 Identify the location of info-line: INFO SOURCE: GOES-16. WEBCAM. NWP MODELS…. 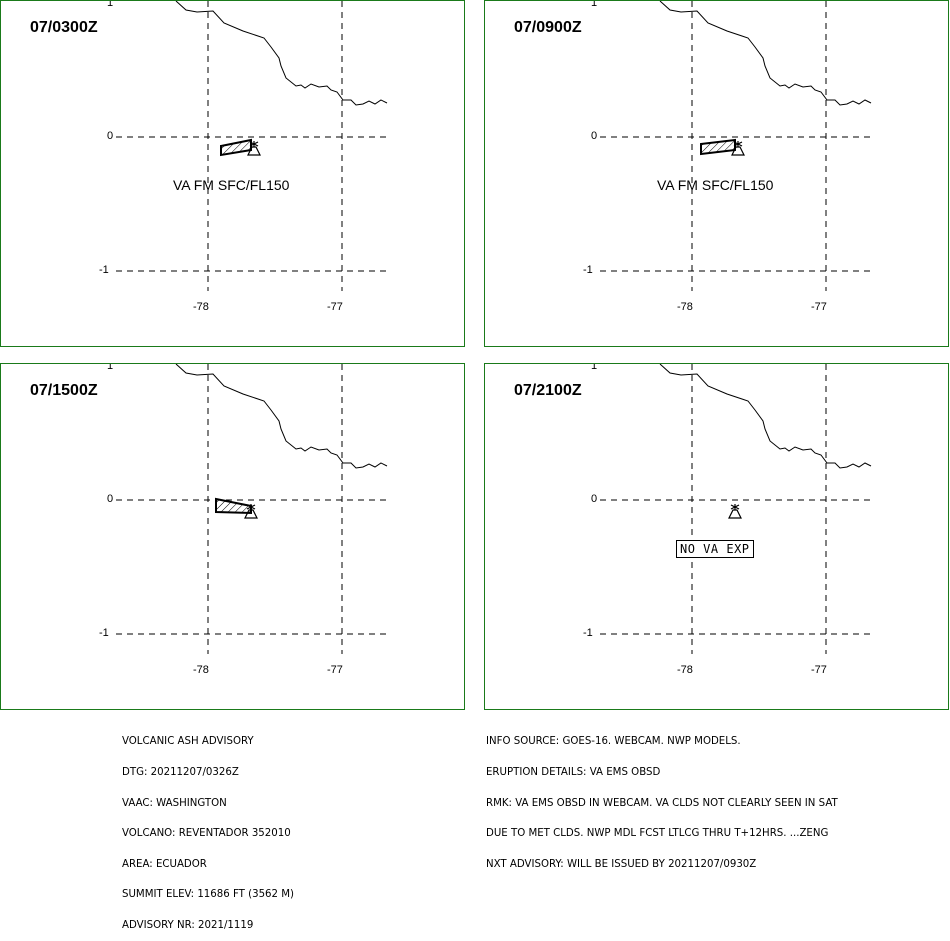
(613, 742).